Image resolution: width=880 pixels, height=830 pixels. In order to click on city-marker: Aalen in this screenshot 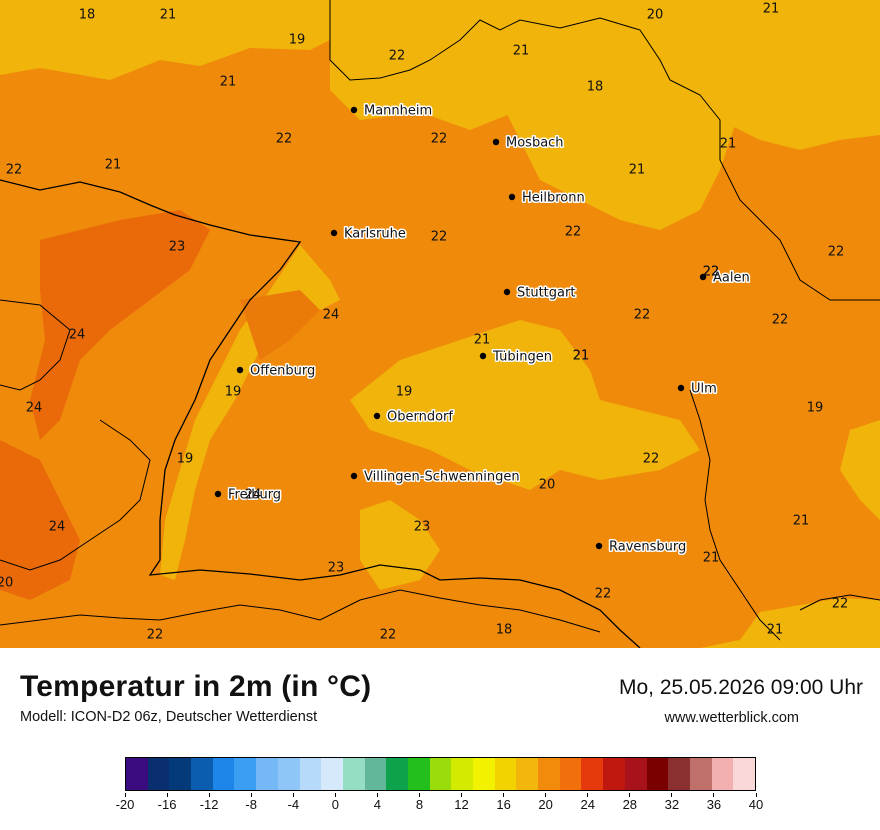, I will do `click(725, 278)`.